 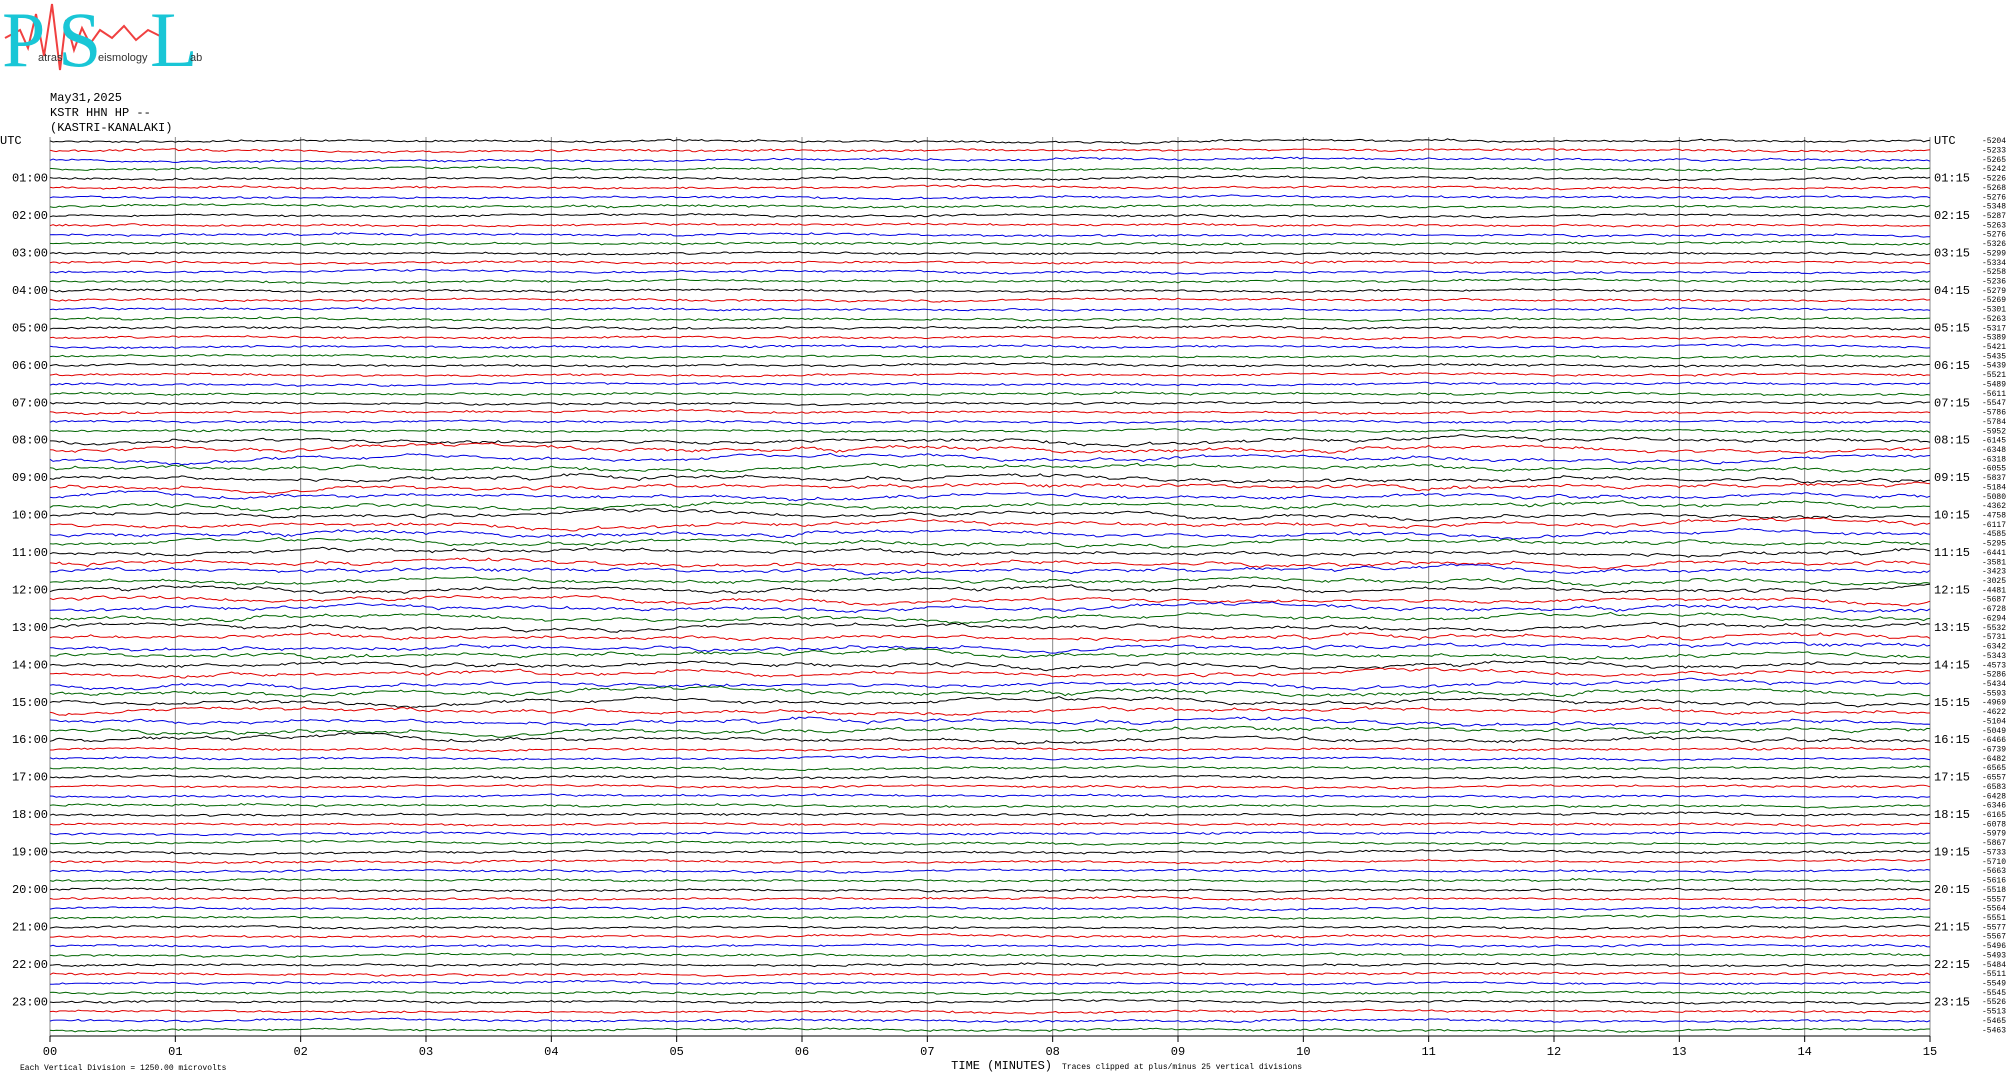 I want to click on trace-offset: -3423, so click(x=1994, y=572).